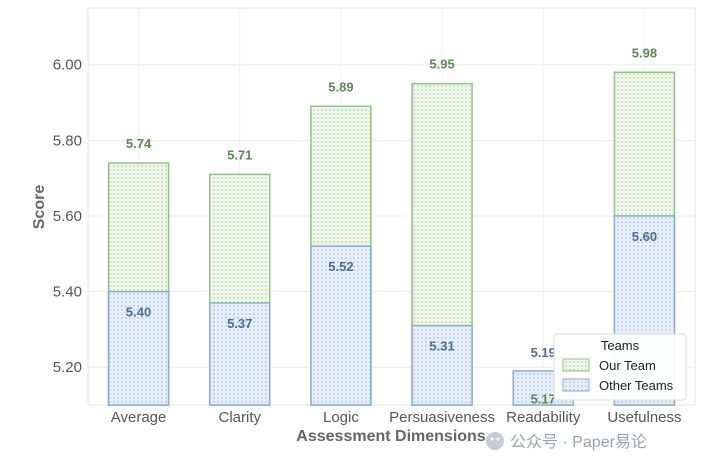  What do you see at coordinates (492, 439) in the screenshot?
I see `wechat-icon-dot` at bounding box center [492, 439].